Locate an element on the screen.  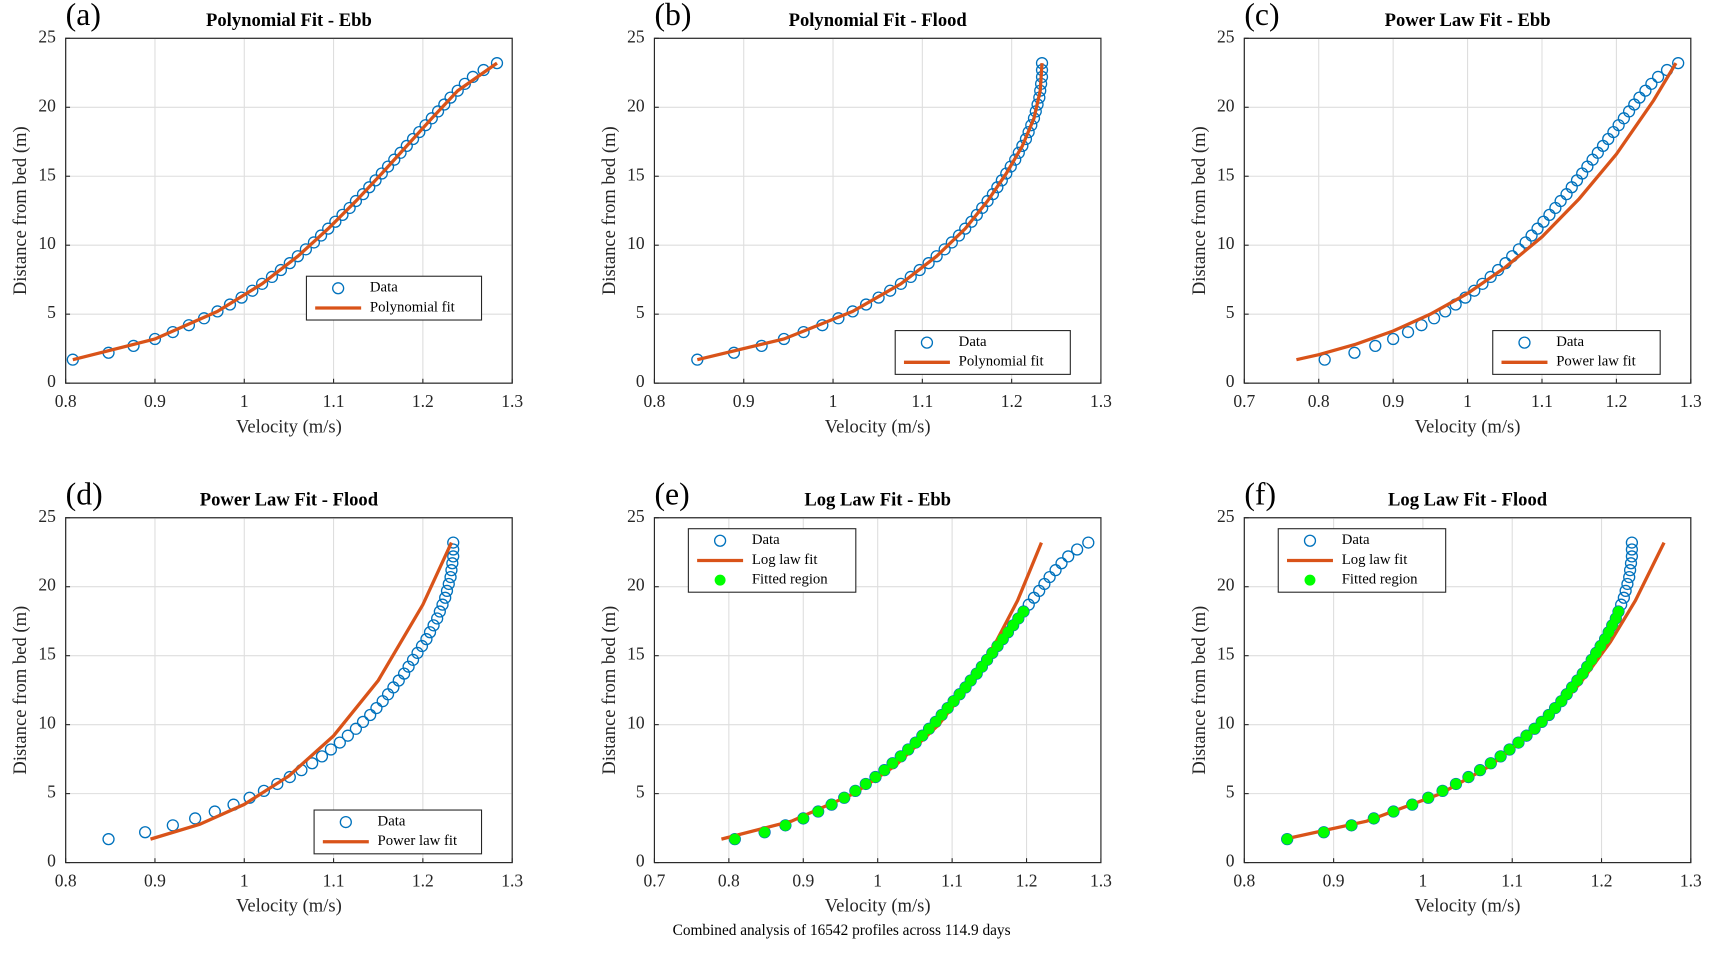
legend: Data Log law fit Fitted region is located at coordinates (772, 560).